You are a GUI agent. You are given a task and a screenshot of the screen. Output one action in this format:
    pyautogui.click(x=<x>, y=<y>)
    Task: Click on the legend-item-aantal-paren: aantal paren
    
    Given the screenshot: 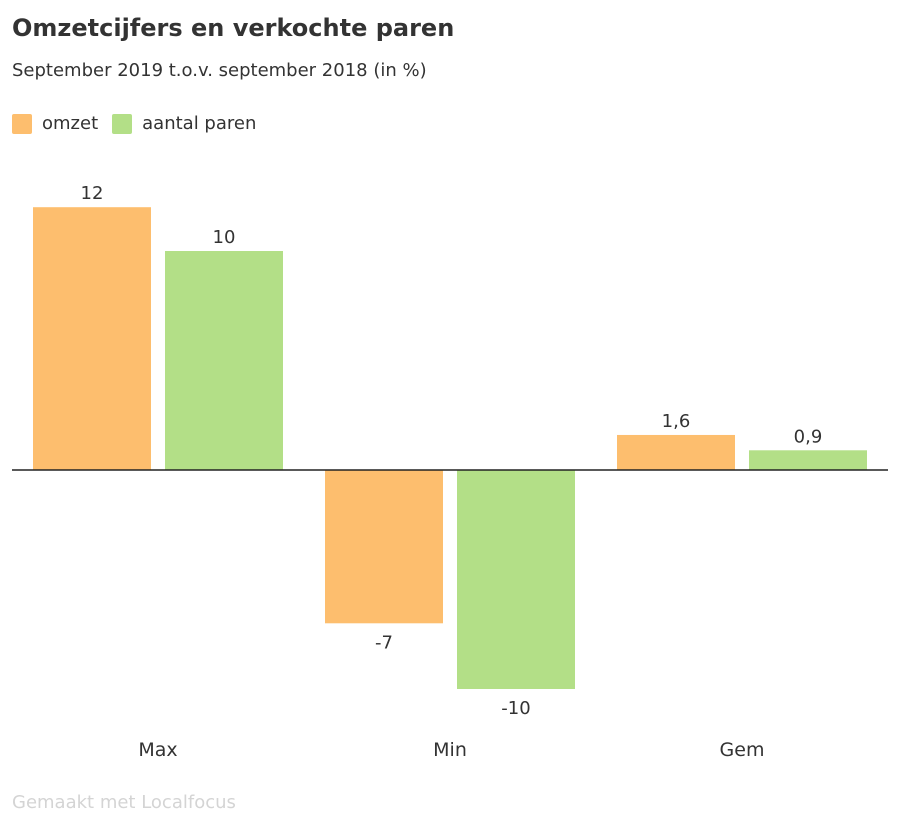 What is the action you would take?
    pyautogui.click(x=184, y=123)
    